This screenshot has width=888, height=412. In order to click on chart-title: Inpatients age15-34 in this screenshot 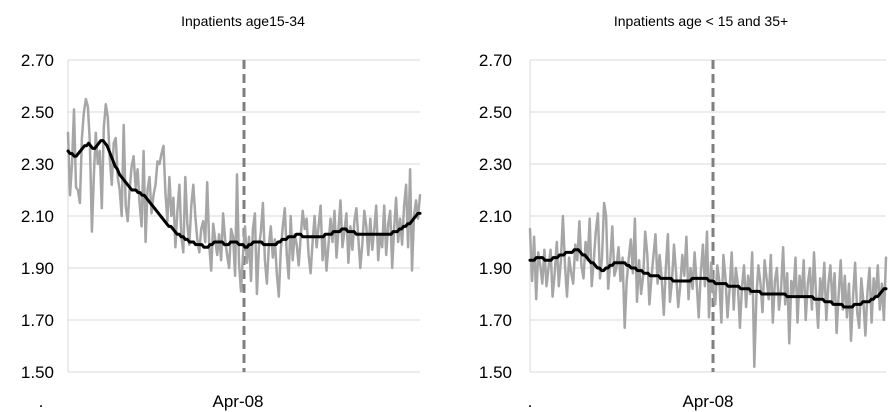, I will do `click(243, 21)`.